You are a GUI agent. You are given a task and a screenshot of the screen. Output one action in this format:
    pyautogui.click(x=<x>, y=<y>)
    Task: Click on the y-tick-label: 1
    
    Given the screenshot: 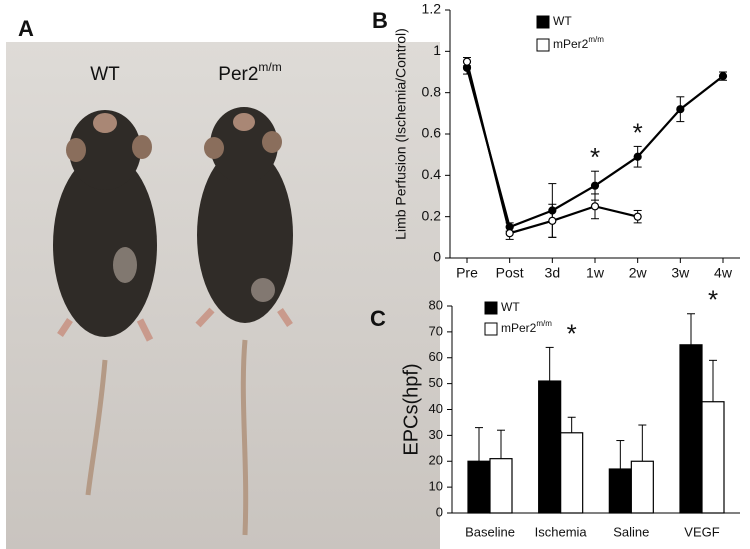 What is the action you would take?
    pyautogui.click(x=437, y=50)
    